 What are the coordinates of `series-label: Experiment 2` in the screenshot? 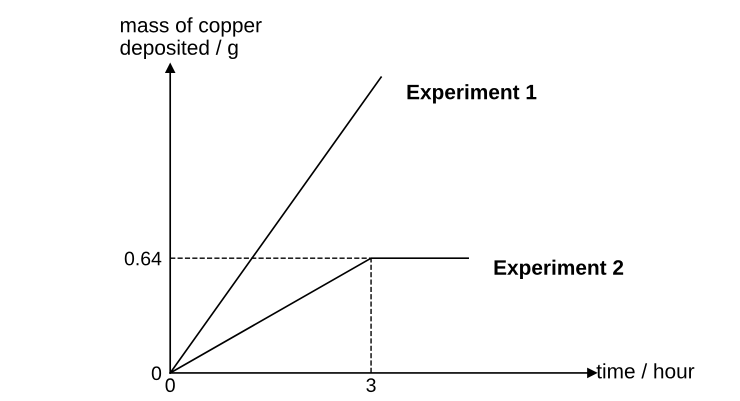 It's located at (559, 270).